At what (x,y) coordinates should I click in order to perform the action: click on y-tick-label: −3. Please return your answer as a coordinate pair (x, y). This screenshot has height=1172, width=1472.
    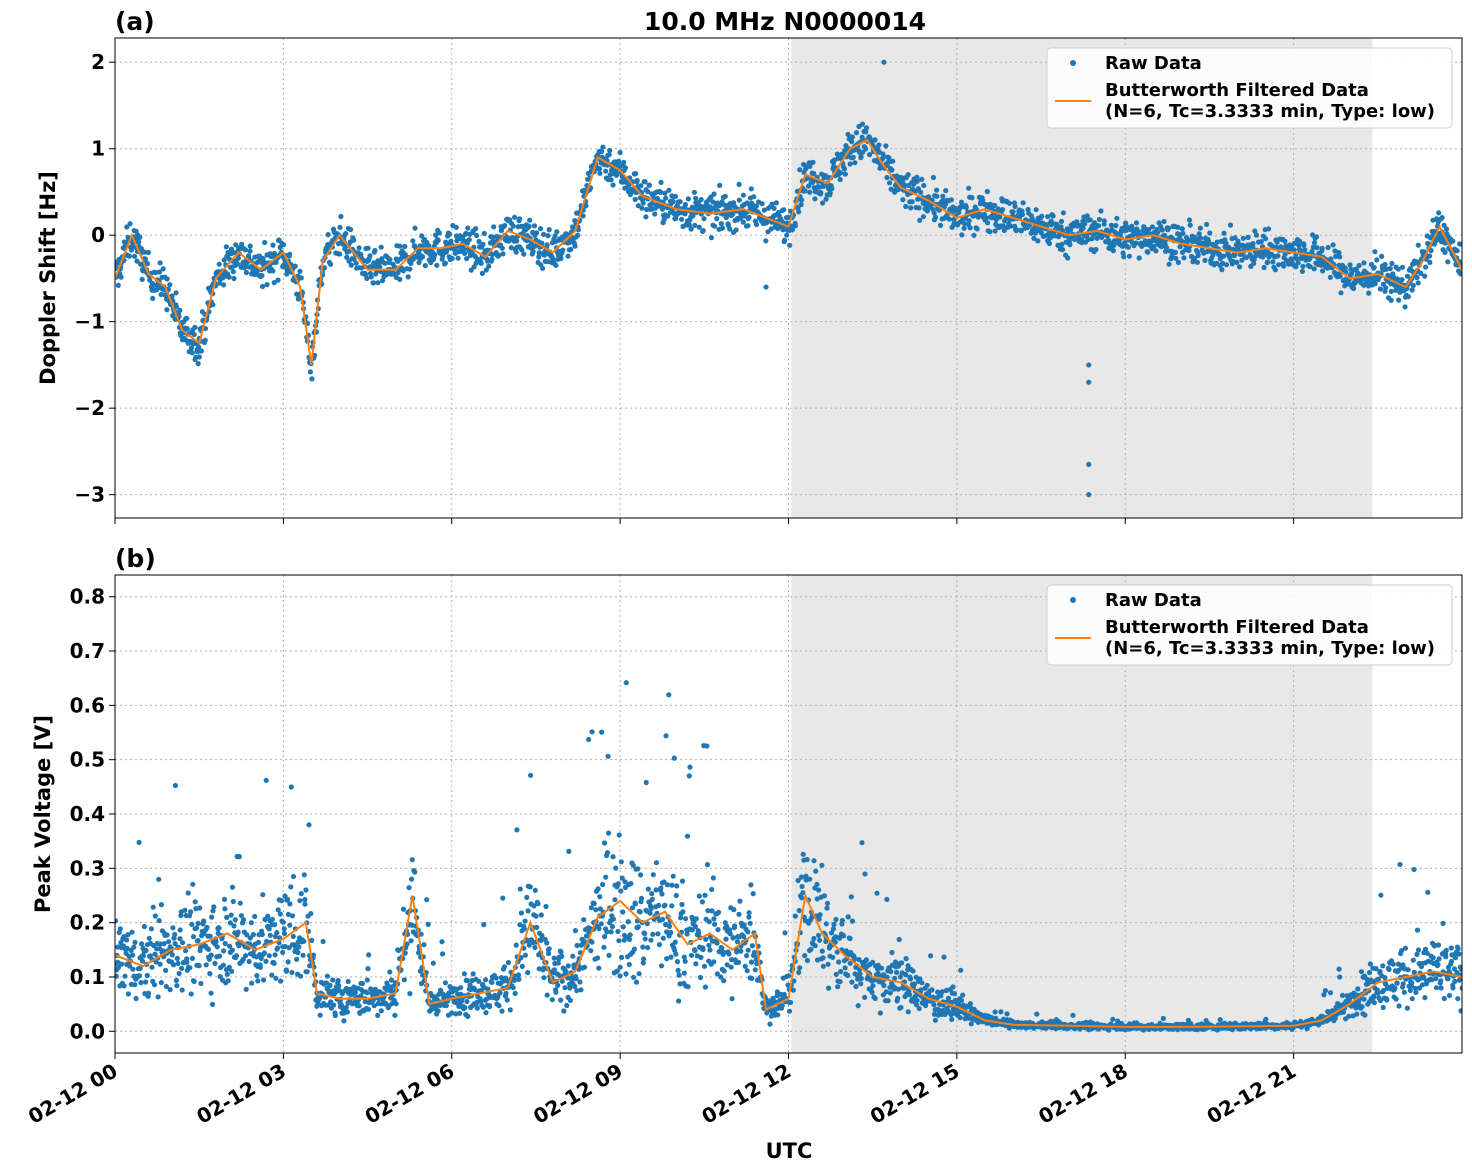
    Looking at the image, I should click on (89, 495).